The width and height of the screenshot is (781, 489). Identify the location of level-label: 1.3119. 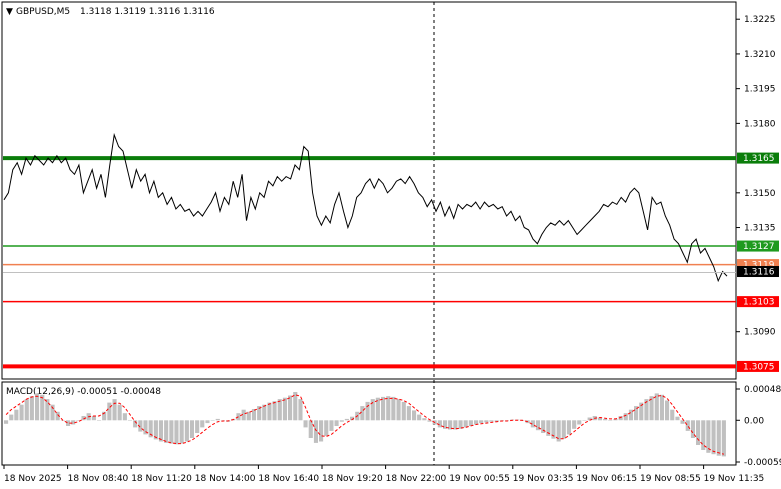
(759, 266).